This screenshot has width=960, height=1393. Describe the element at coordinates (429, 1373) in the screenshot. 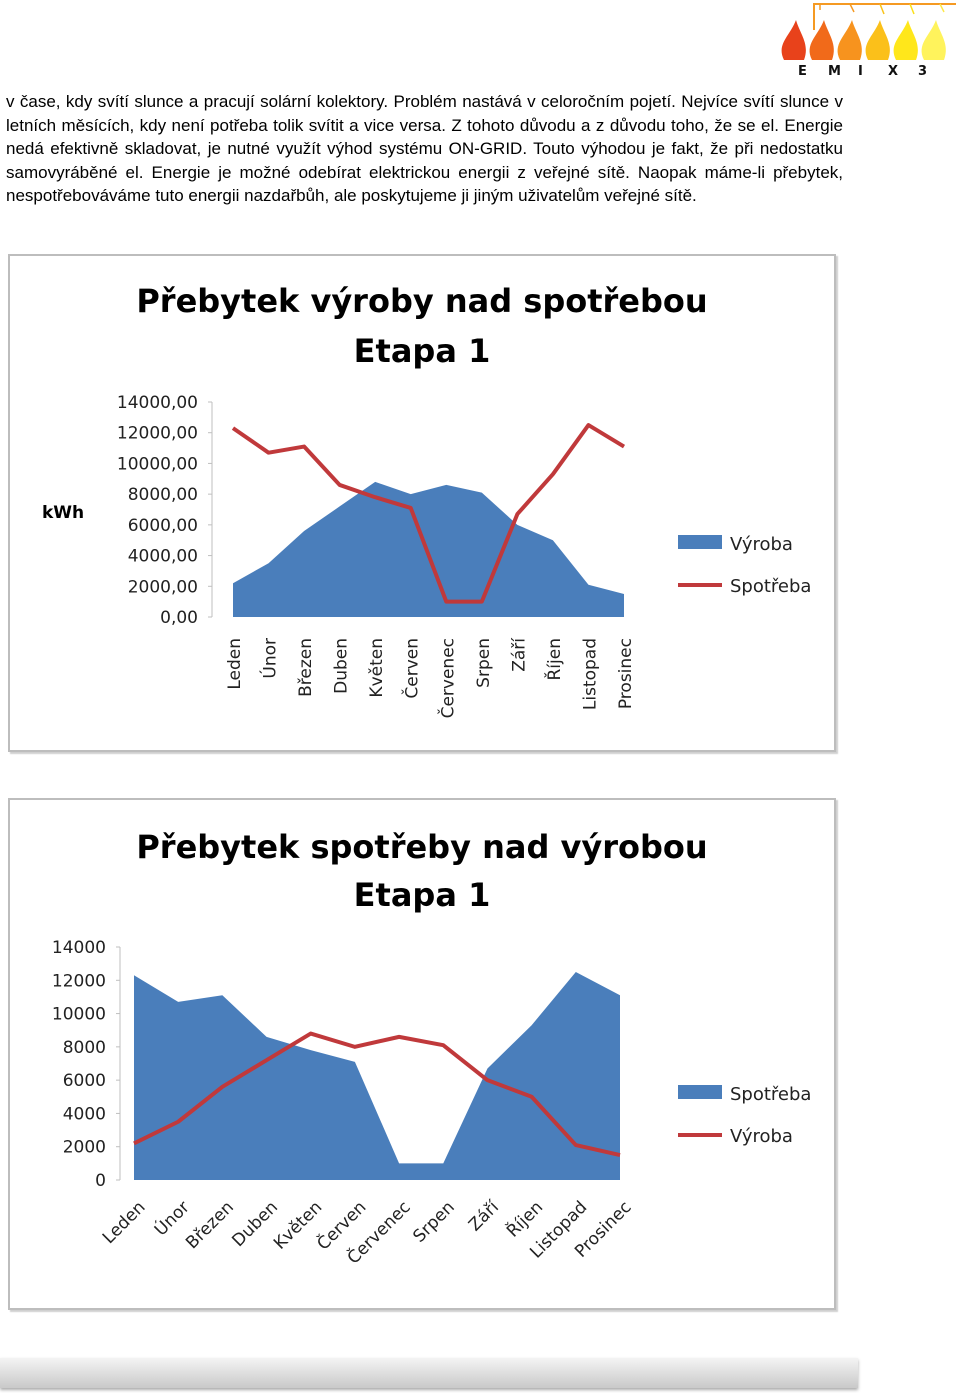

I see `footer-bar` at that location.